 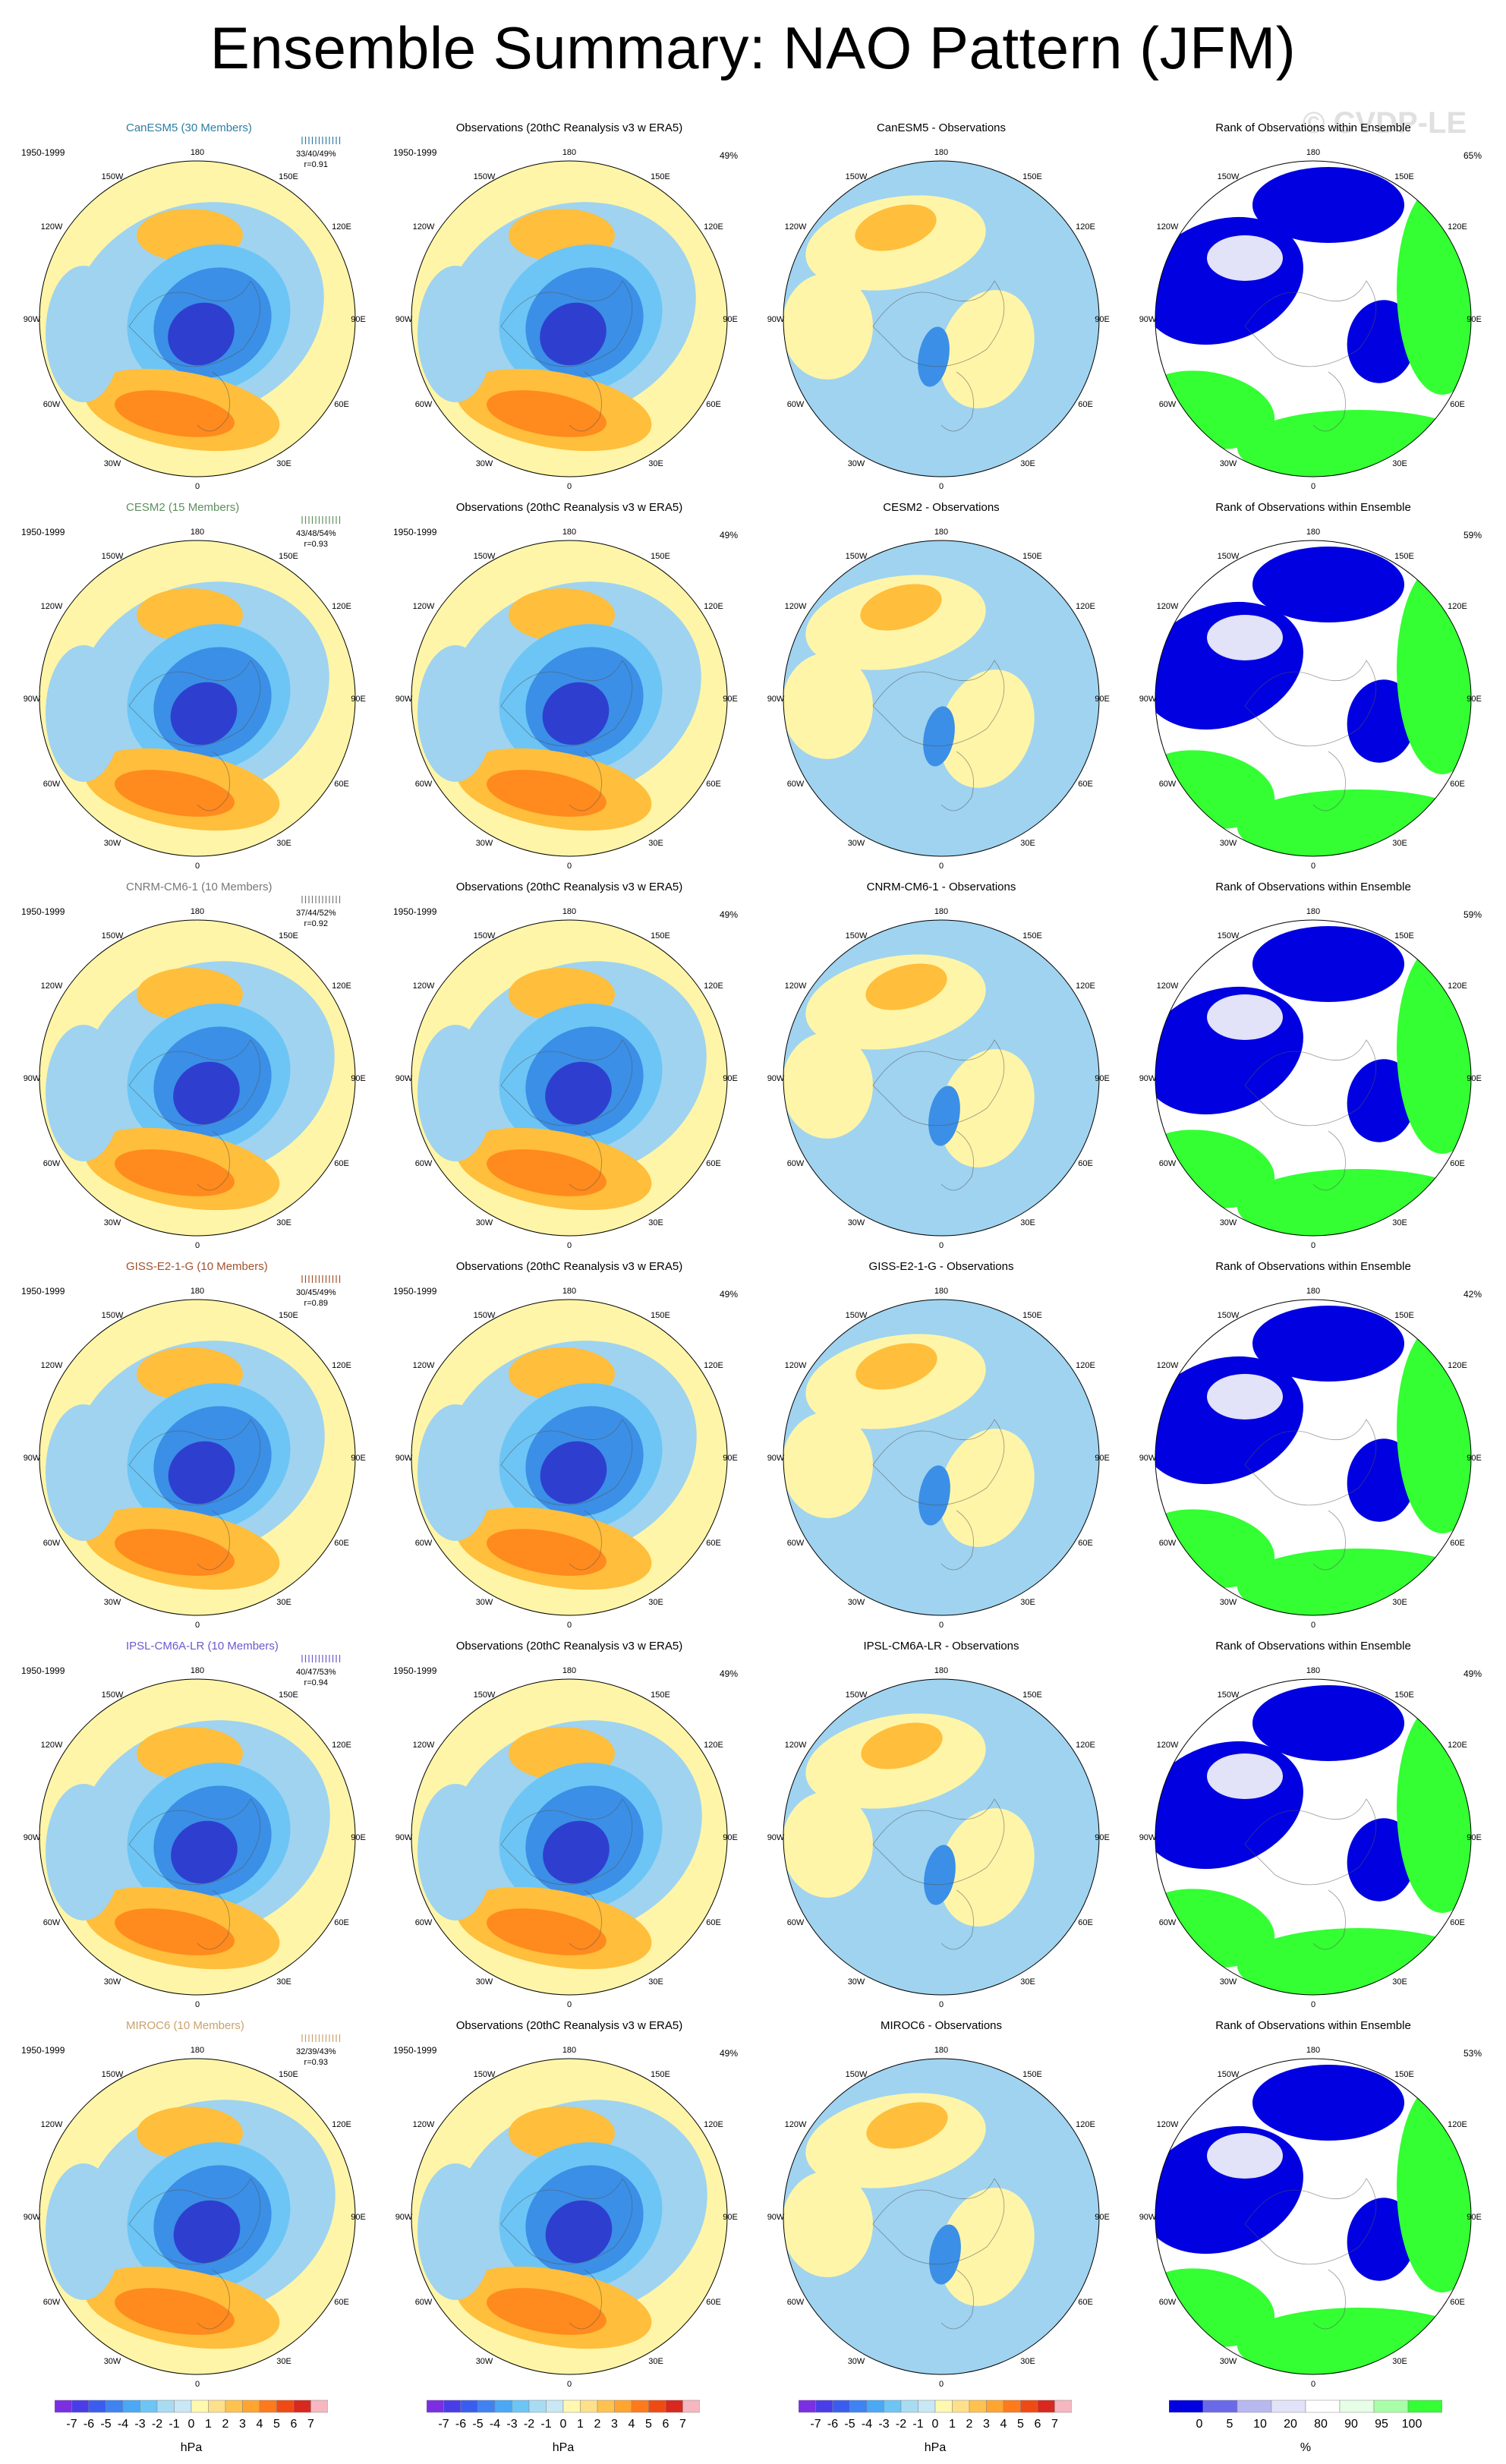 What do you see at coordinates (1054, 2424) in the screenshot?
I see `colorbar-tick-label: 7` at bounding box center [1054, 2424].